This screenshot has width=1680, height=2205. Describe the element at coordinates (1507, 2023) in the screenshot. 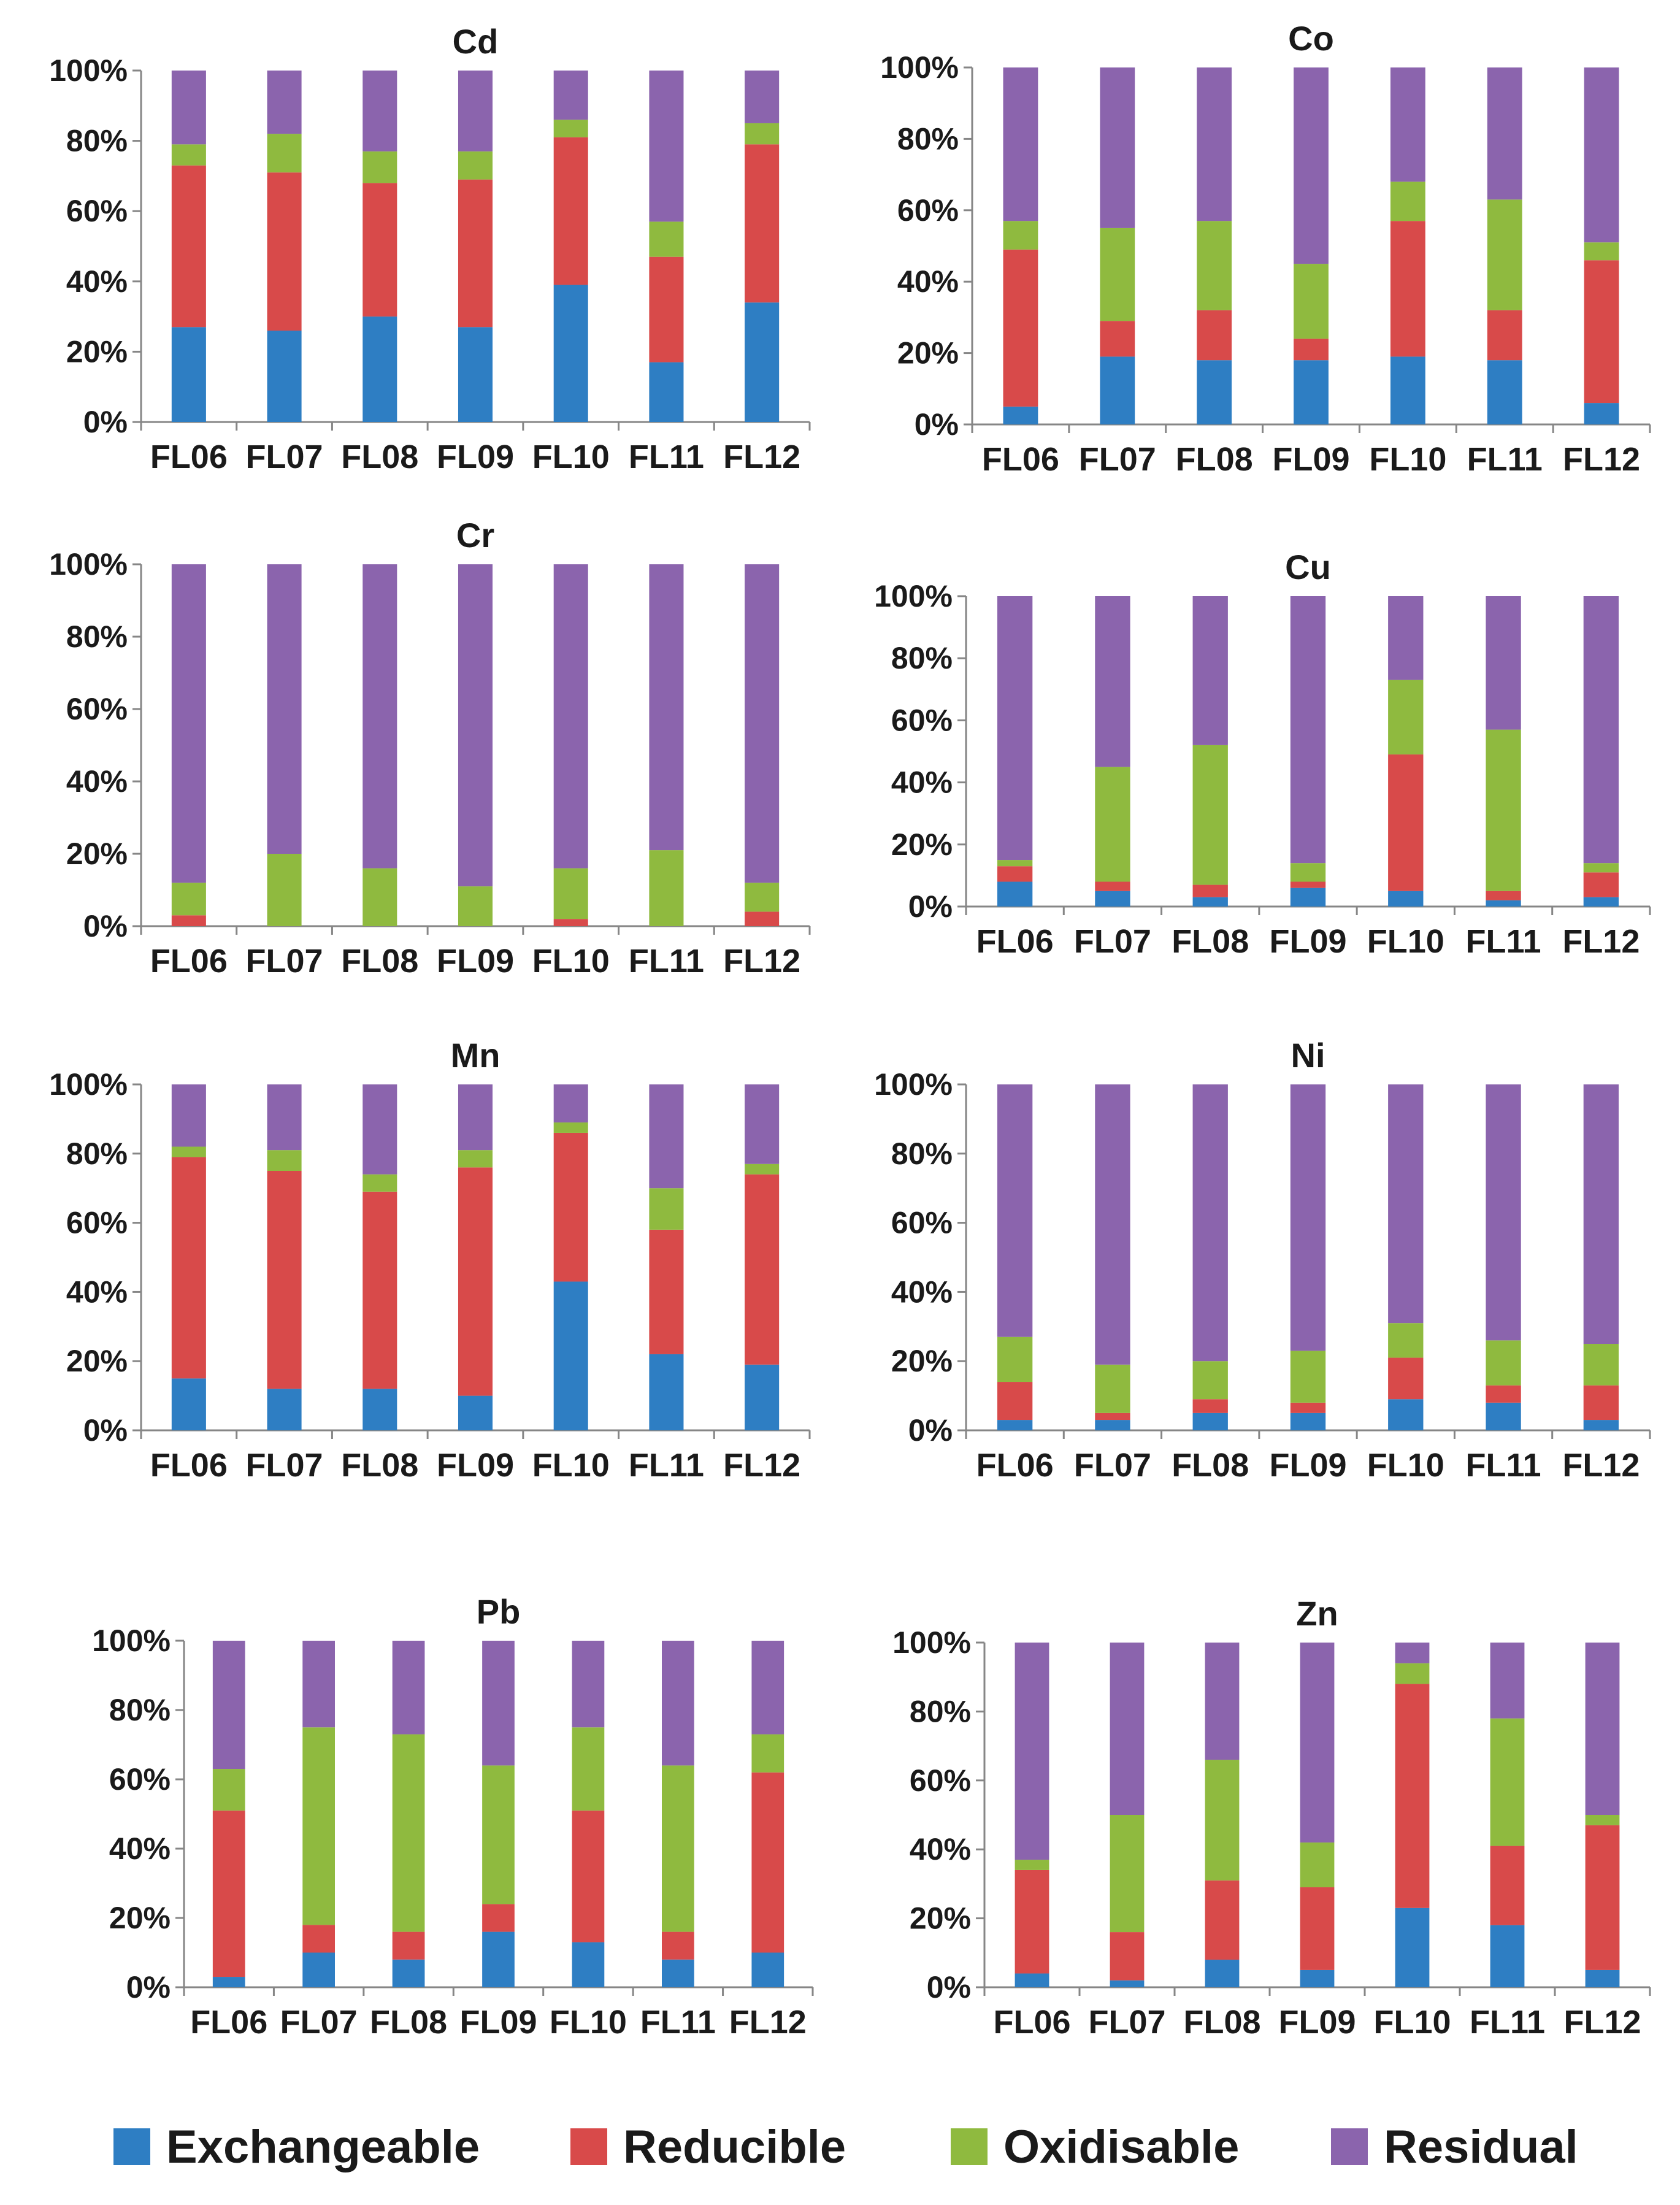

I see `x-tick-label-zn: FL11` at that location.